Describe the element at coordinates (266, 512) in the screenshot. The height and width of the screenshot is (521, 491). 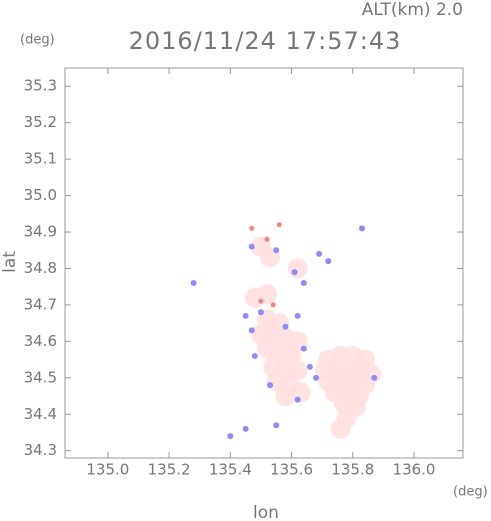
I see `x-axis-label: lon` at that location.